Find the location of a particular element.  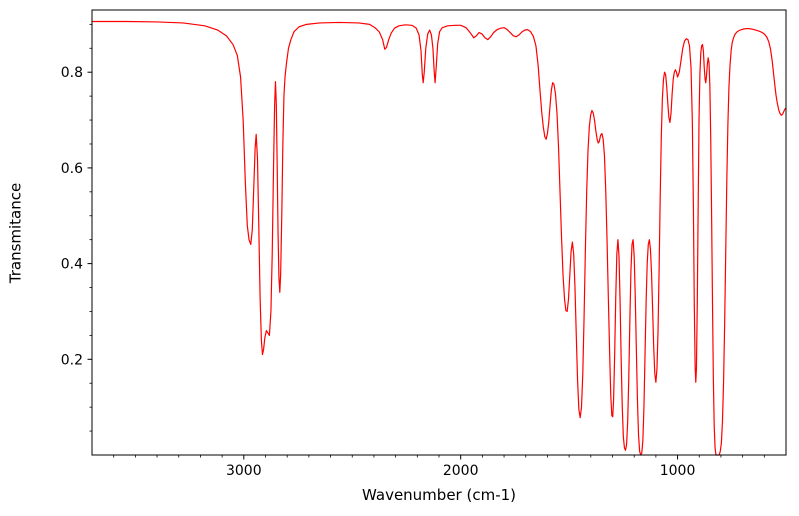

x-tick-label: 3000 is located at coordinates (244, 471).